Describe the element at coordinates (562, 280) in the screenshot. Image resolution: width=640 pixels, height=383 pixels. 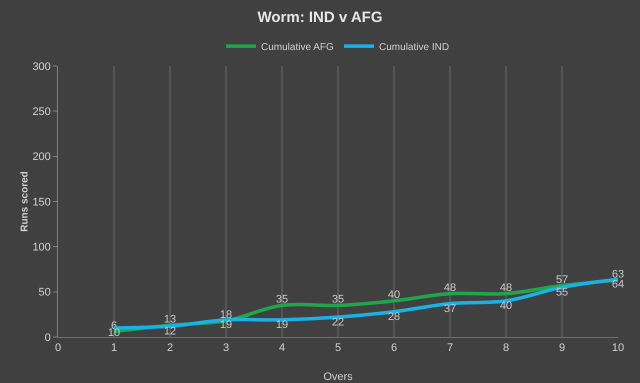
I see `data-label: 57` at that location.